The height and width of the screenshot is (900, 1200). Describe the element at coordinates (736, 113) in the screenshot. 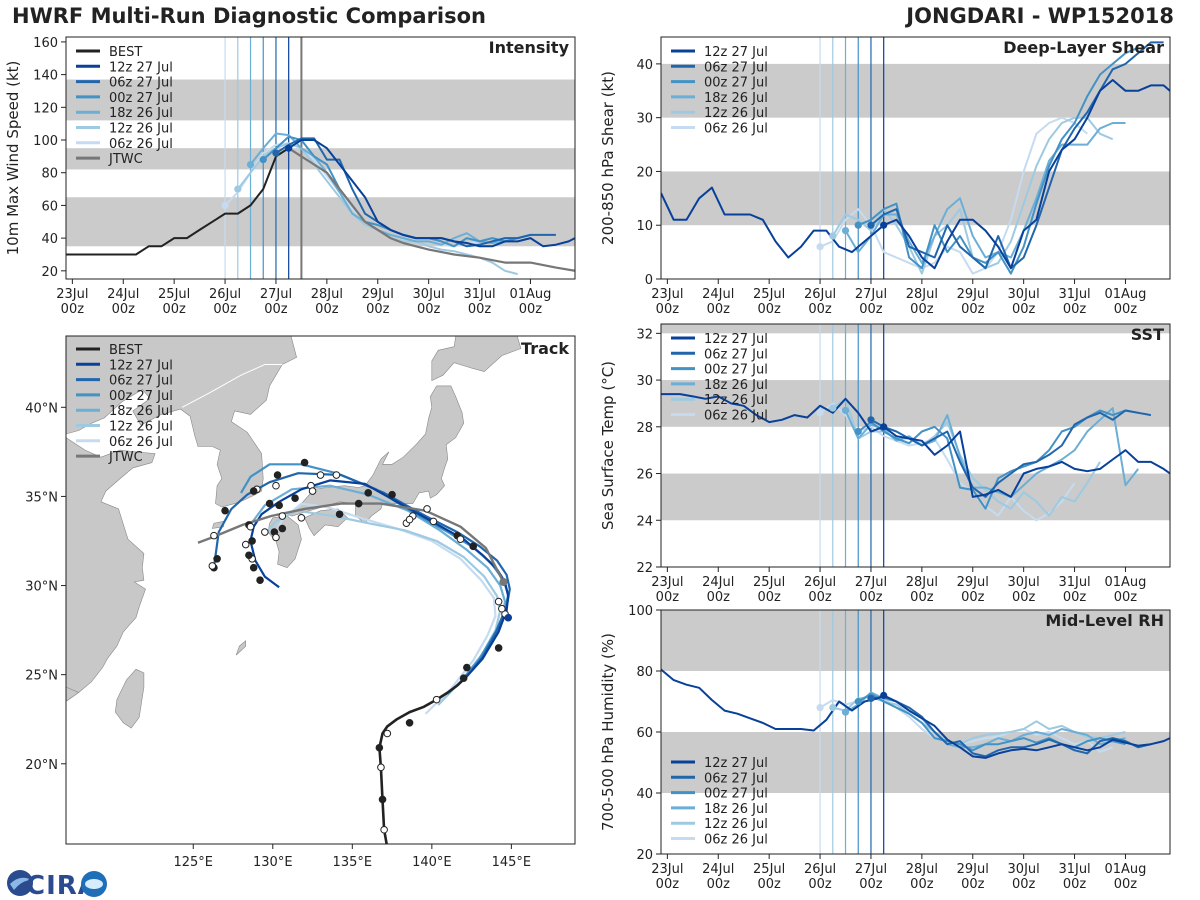

I see `shear-legend-label: 12z 26 Jul` at that location.